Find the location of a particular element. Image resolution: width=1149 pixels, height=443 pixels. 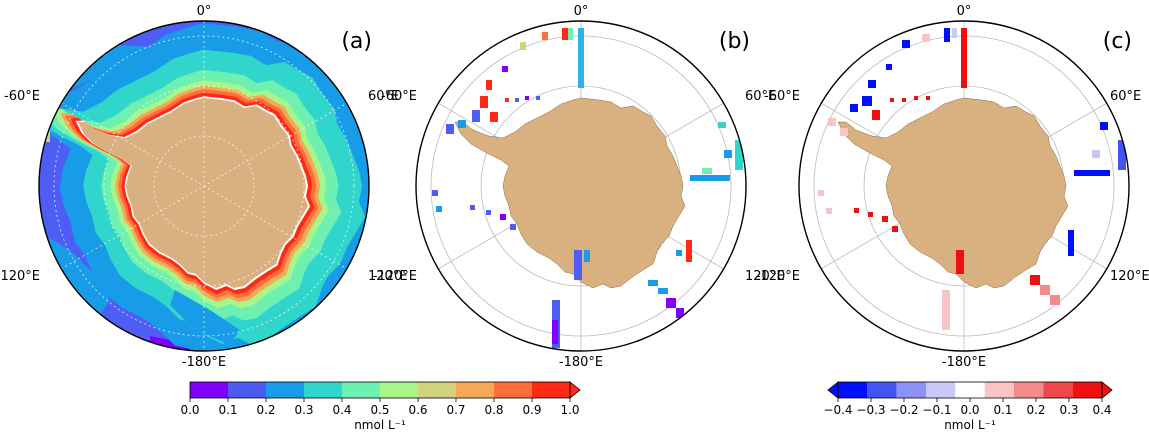

colorbar-tick-label: −0.2 is located at coordinates (903, 410).